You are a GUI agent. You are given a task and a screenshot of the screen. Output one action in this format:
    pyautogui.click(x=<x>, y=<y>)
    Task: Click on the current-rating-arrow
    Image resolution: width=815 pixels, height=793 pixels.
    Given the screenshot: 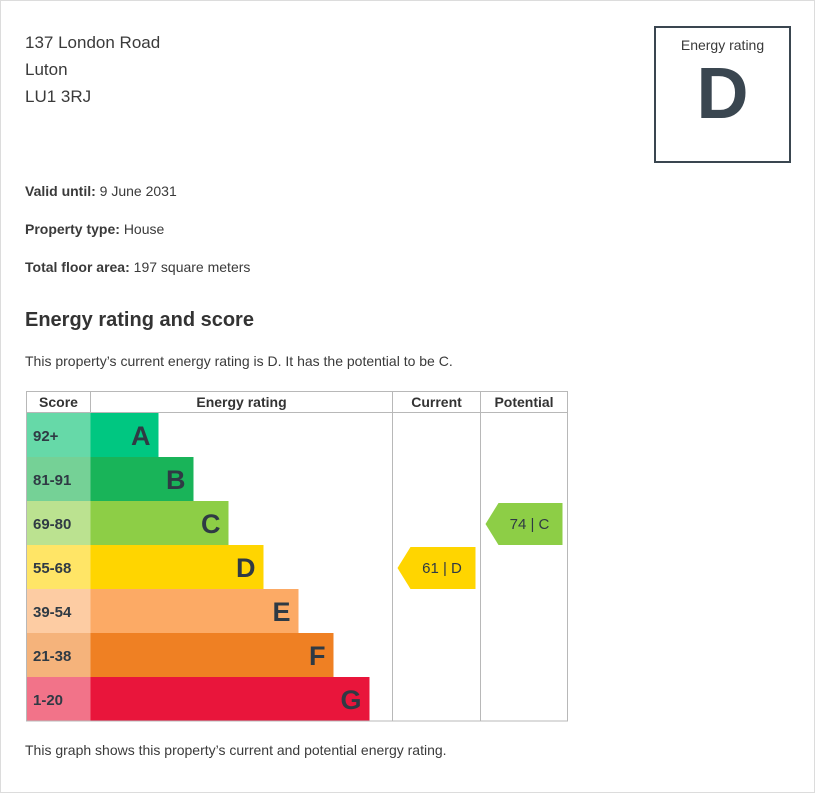 What is the action you would take?
    pyautogui.click(x=436, y=568)
    